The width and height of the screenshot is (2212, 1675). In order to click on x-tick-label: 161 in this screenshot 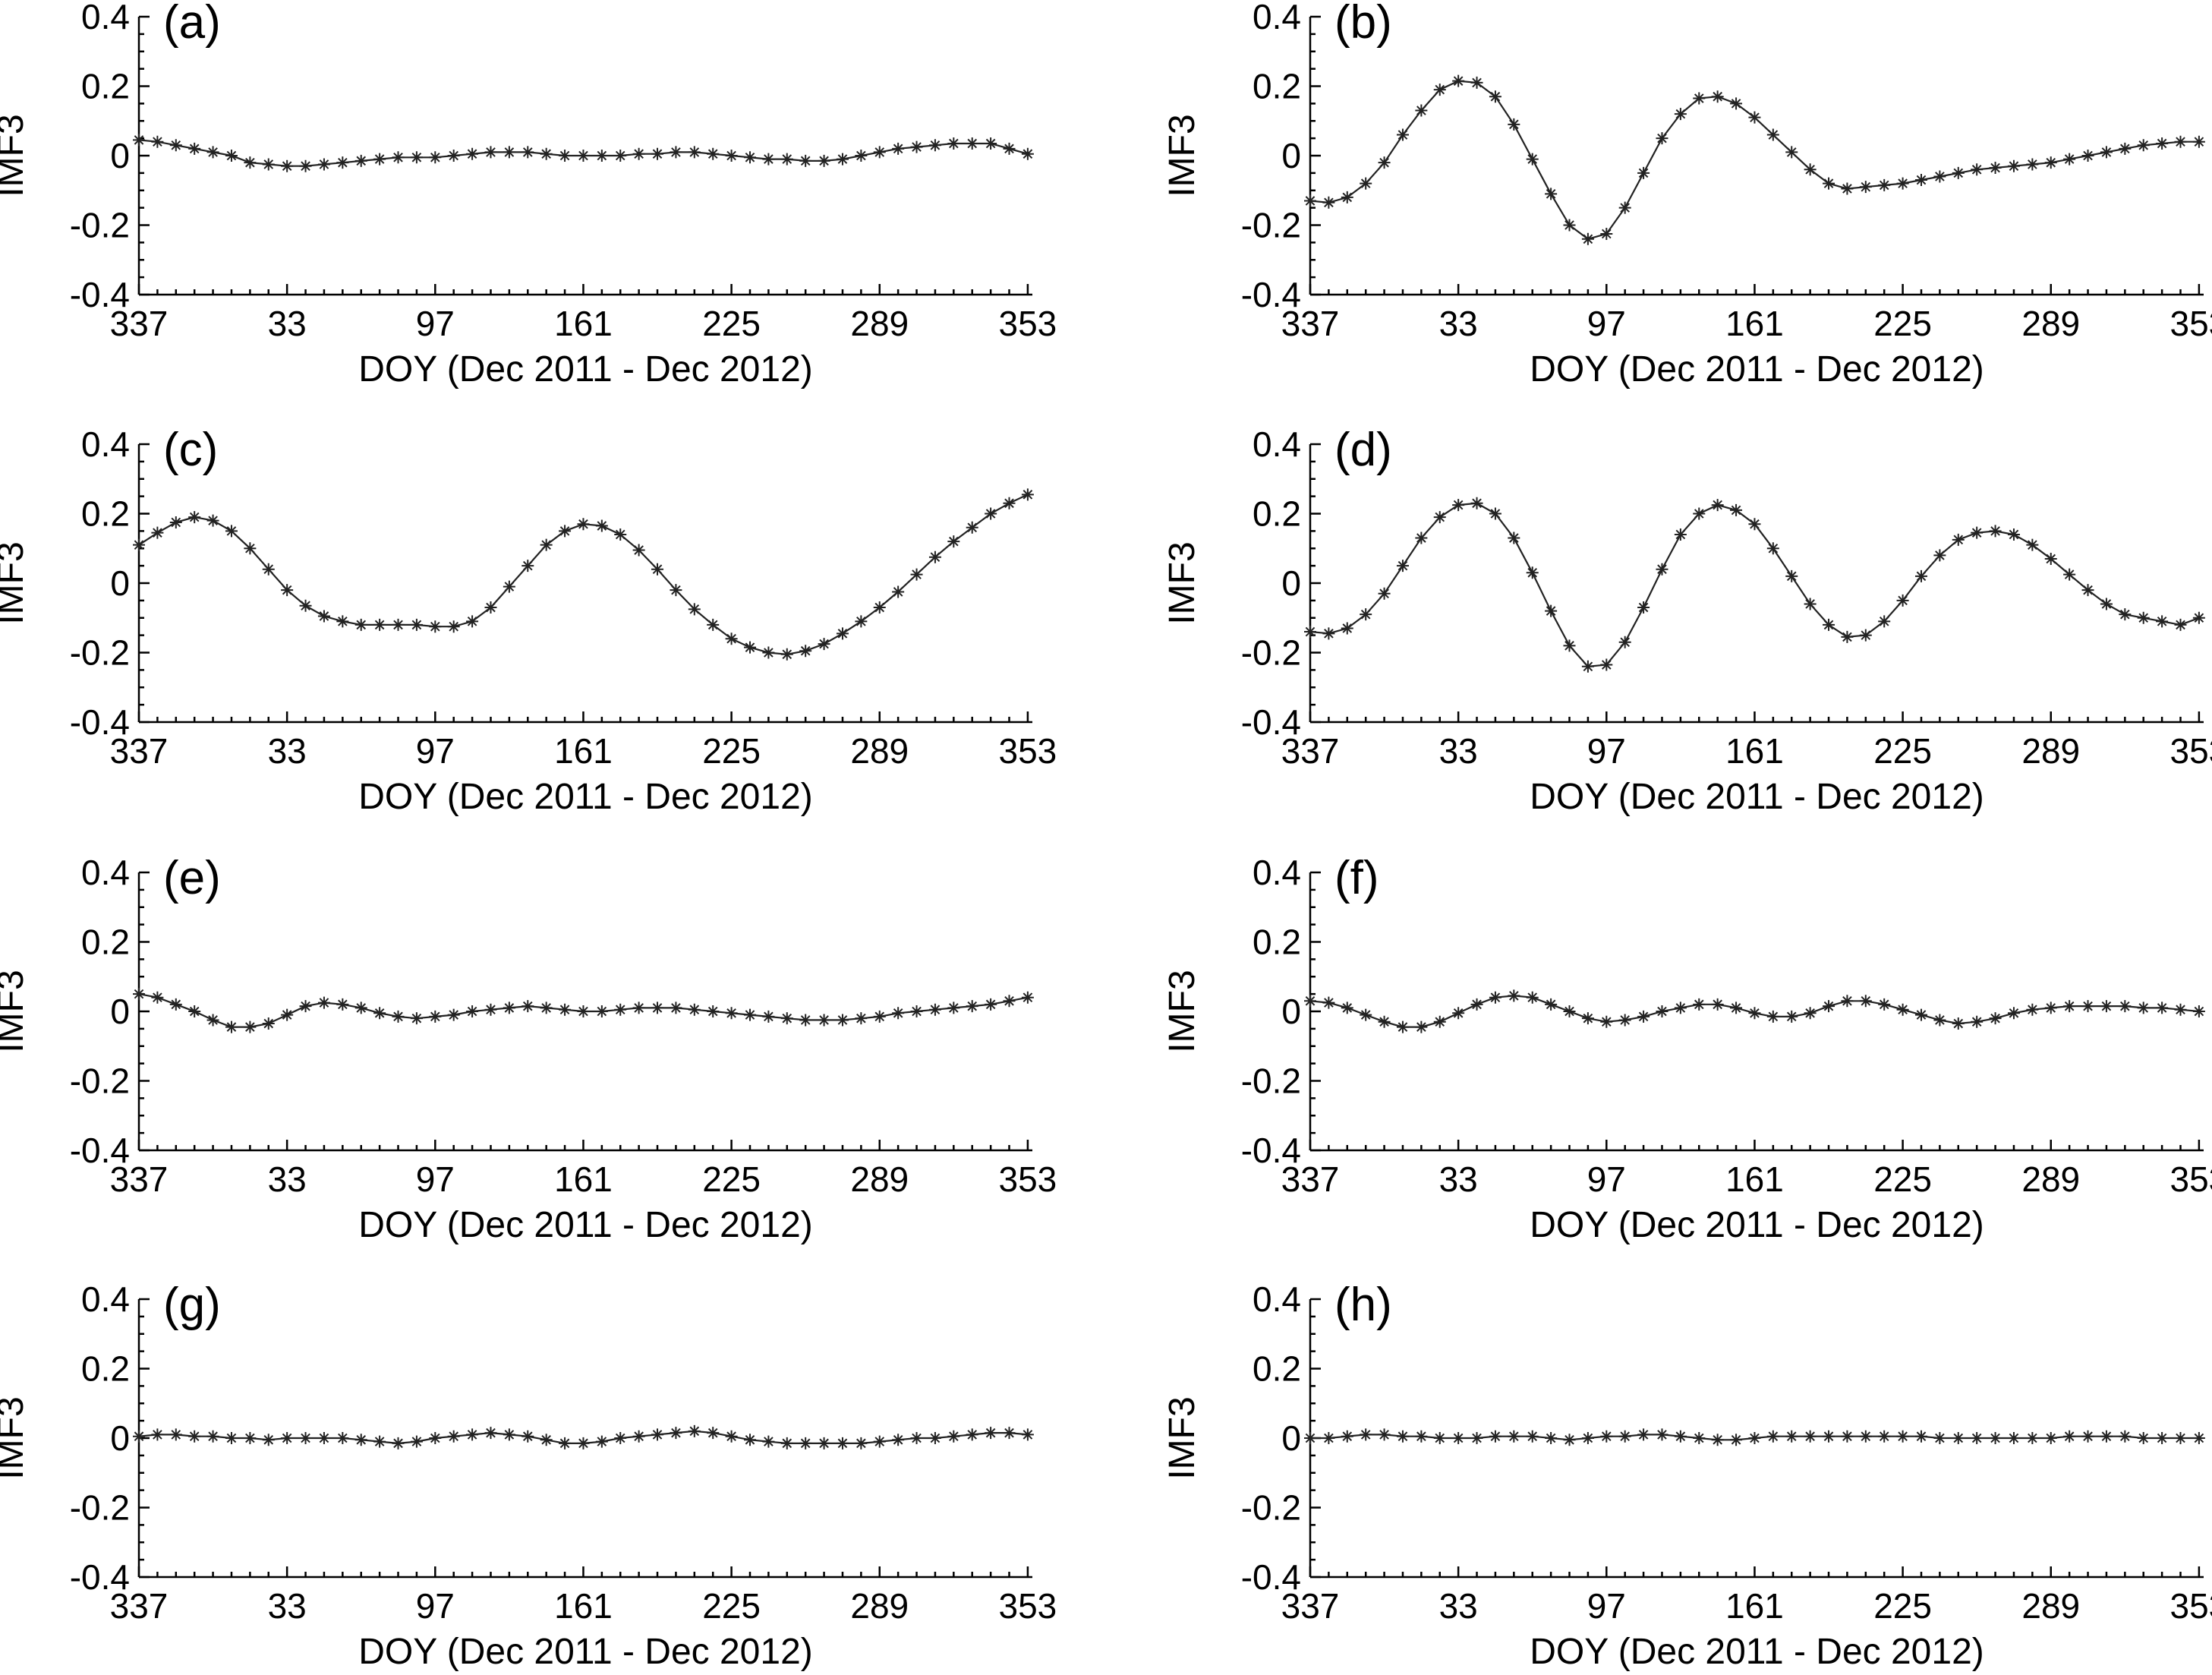, I will do `click(1754, 1179)`.